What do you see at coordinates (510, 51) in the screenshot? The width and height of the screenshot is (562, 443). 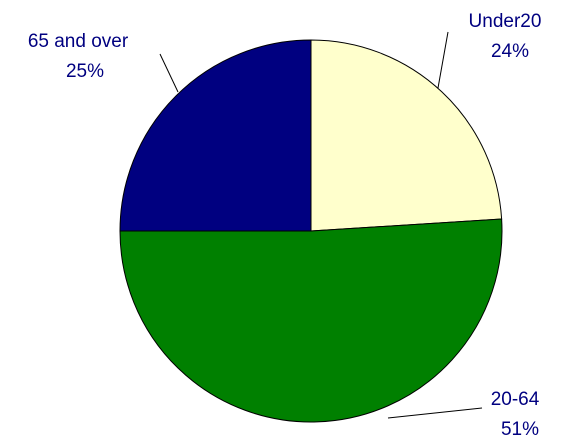 I see `slice-value-label: 24%` at bounding box center [510, 51].